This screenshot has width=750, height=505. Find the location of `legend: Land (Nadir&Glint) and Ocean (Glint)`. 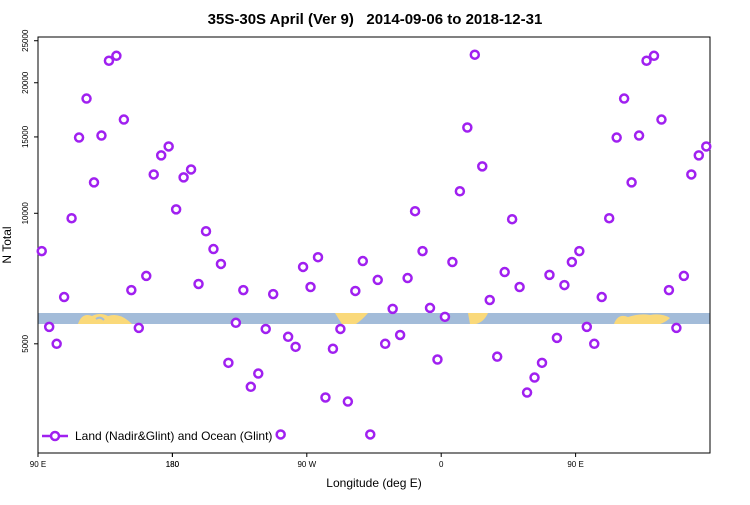

legend: Land (Nadir&Glint) and Ocean (Glint) is located at coordinates (157, 436).